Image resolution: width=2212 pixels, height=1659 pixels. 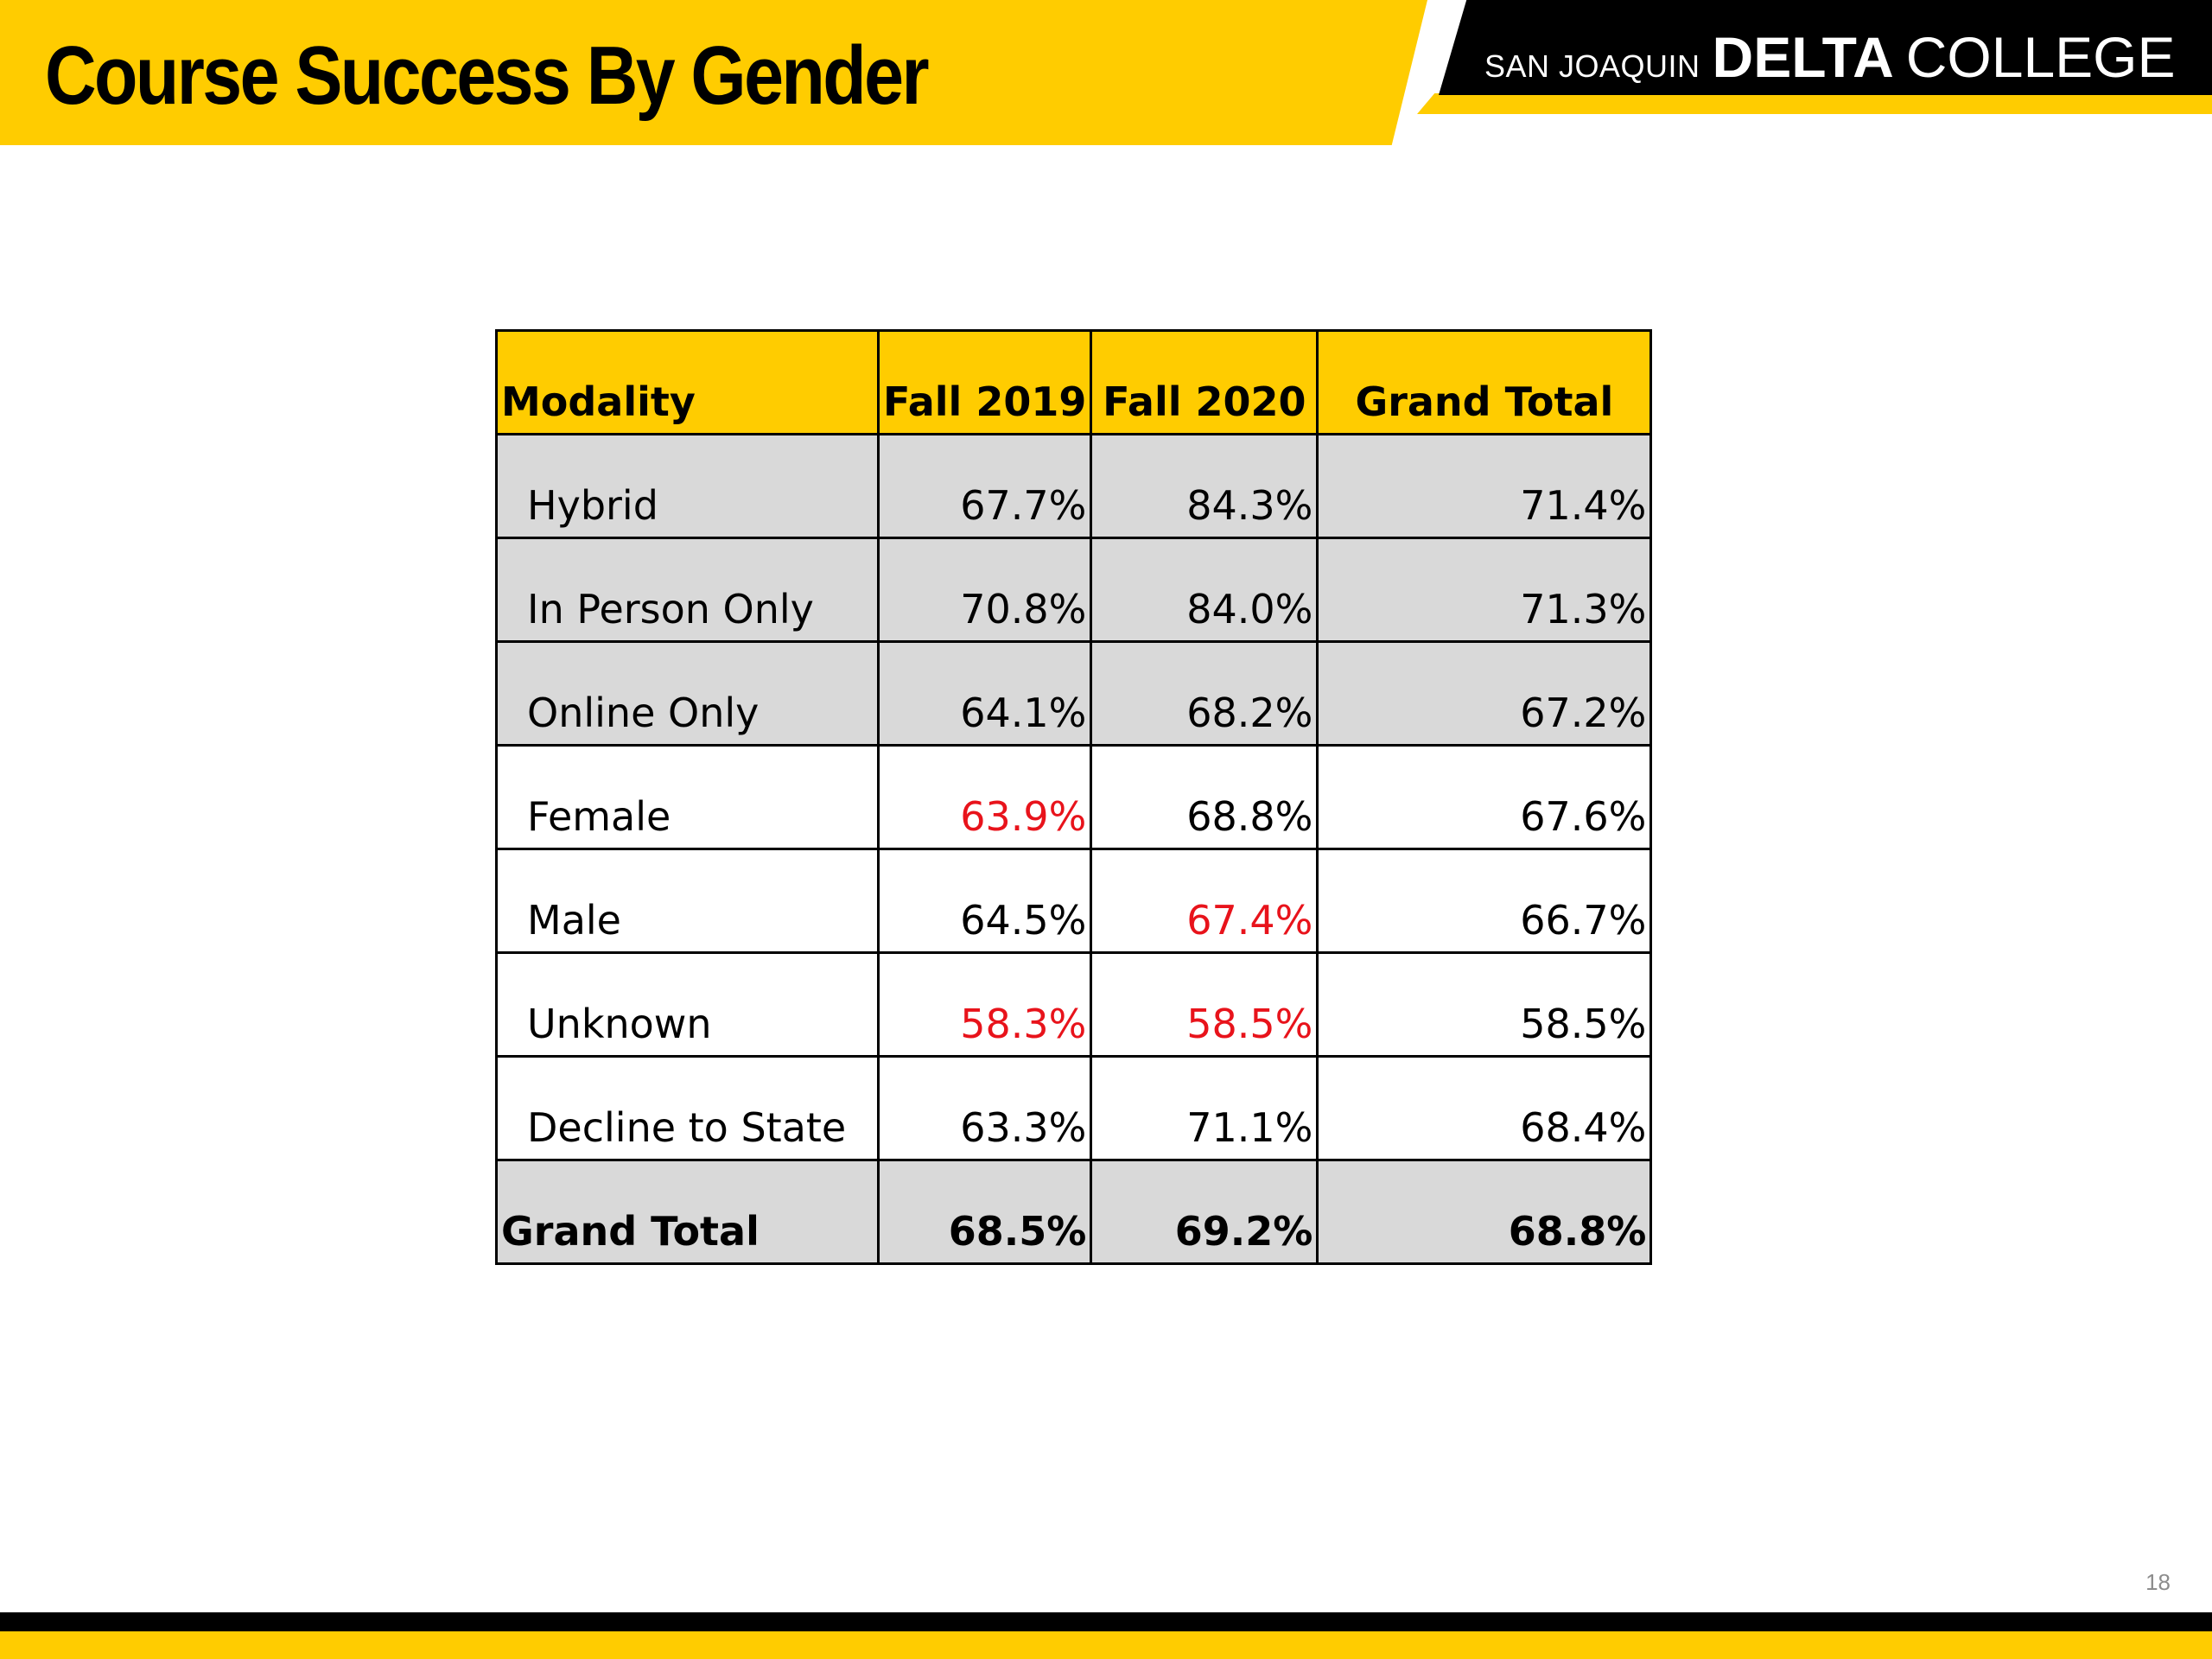 I want to click on cell-fall-2020: 84.3%, so click(x=1204, y=486).